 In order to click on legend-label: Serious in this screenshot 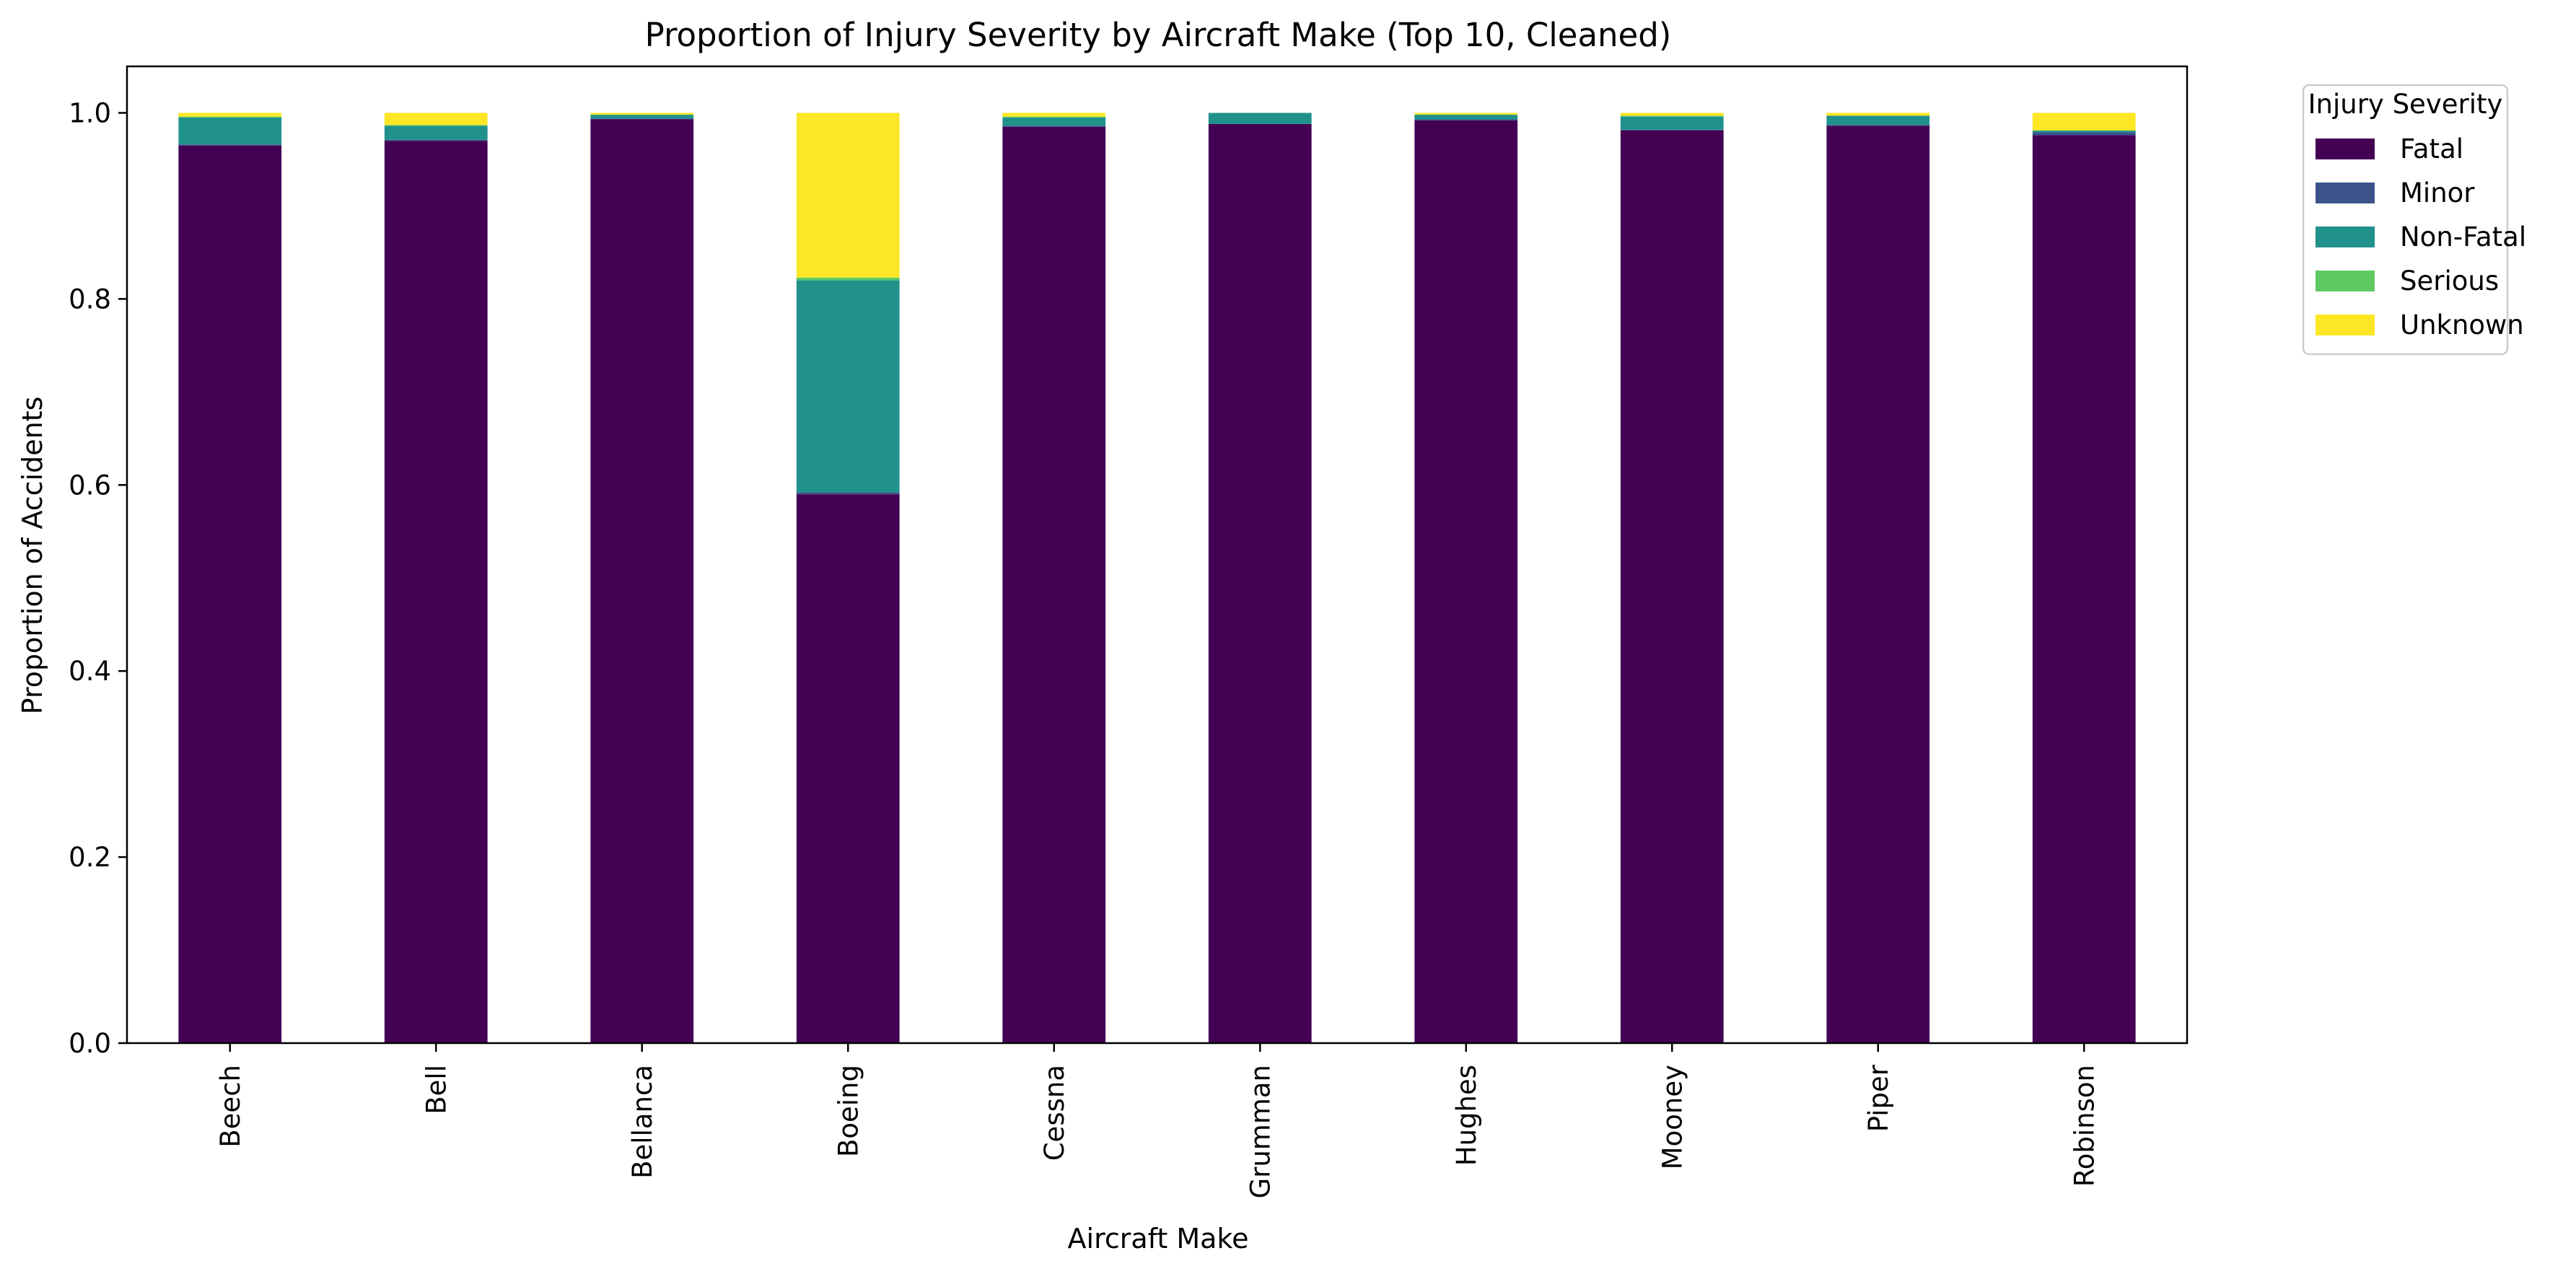, I will do `click(2449, 280)`.